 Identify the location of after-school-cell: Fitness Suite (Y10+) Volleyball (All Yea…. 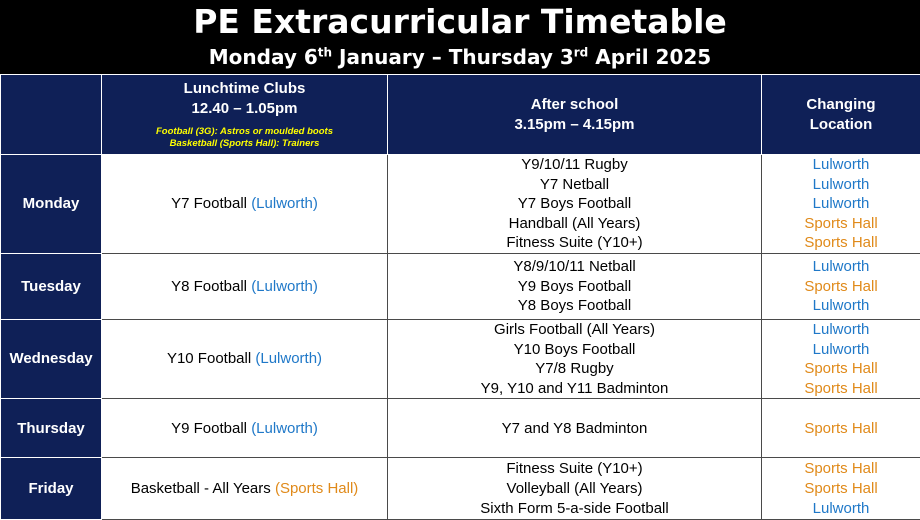
(575, 489).